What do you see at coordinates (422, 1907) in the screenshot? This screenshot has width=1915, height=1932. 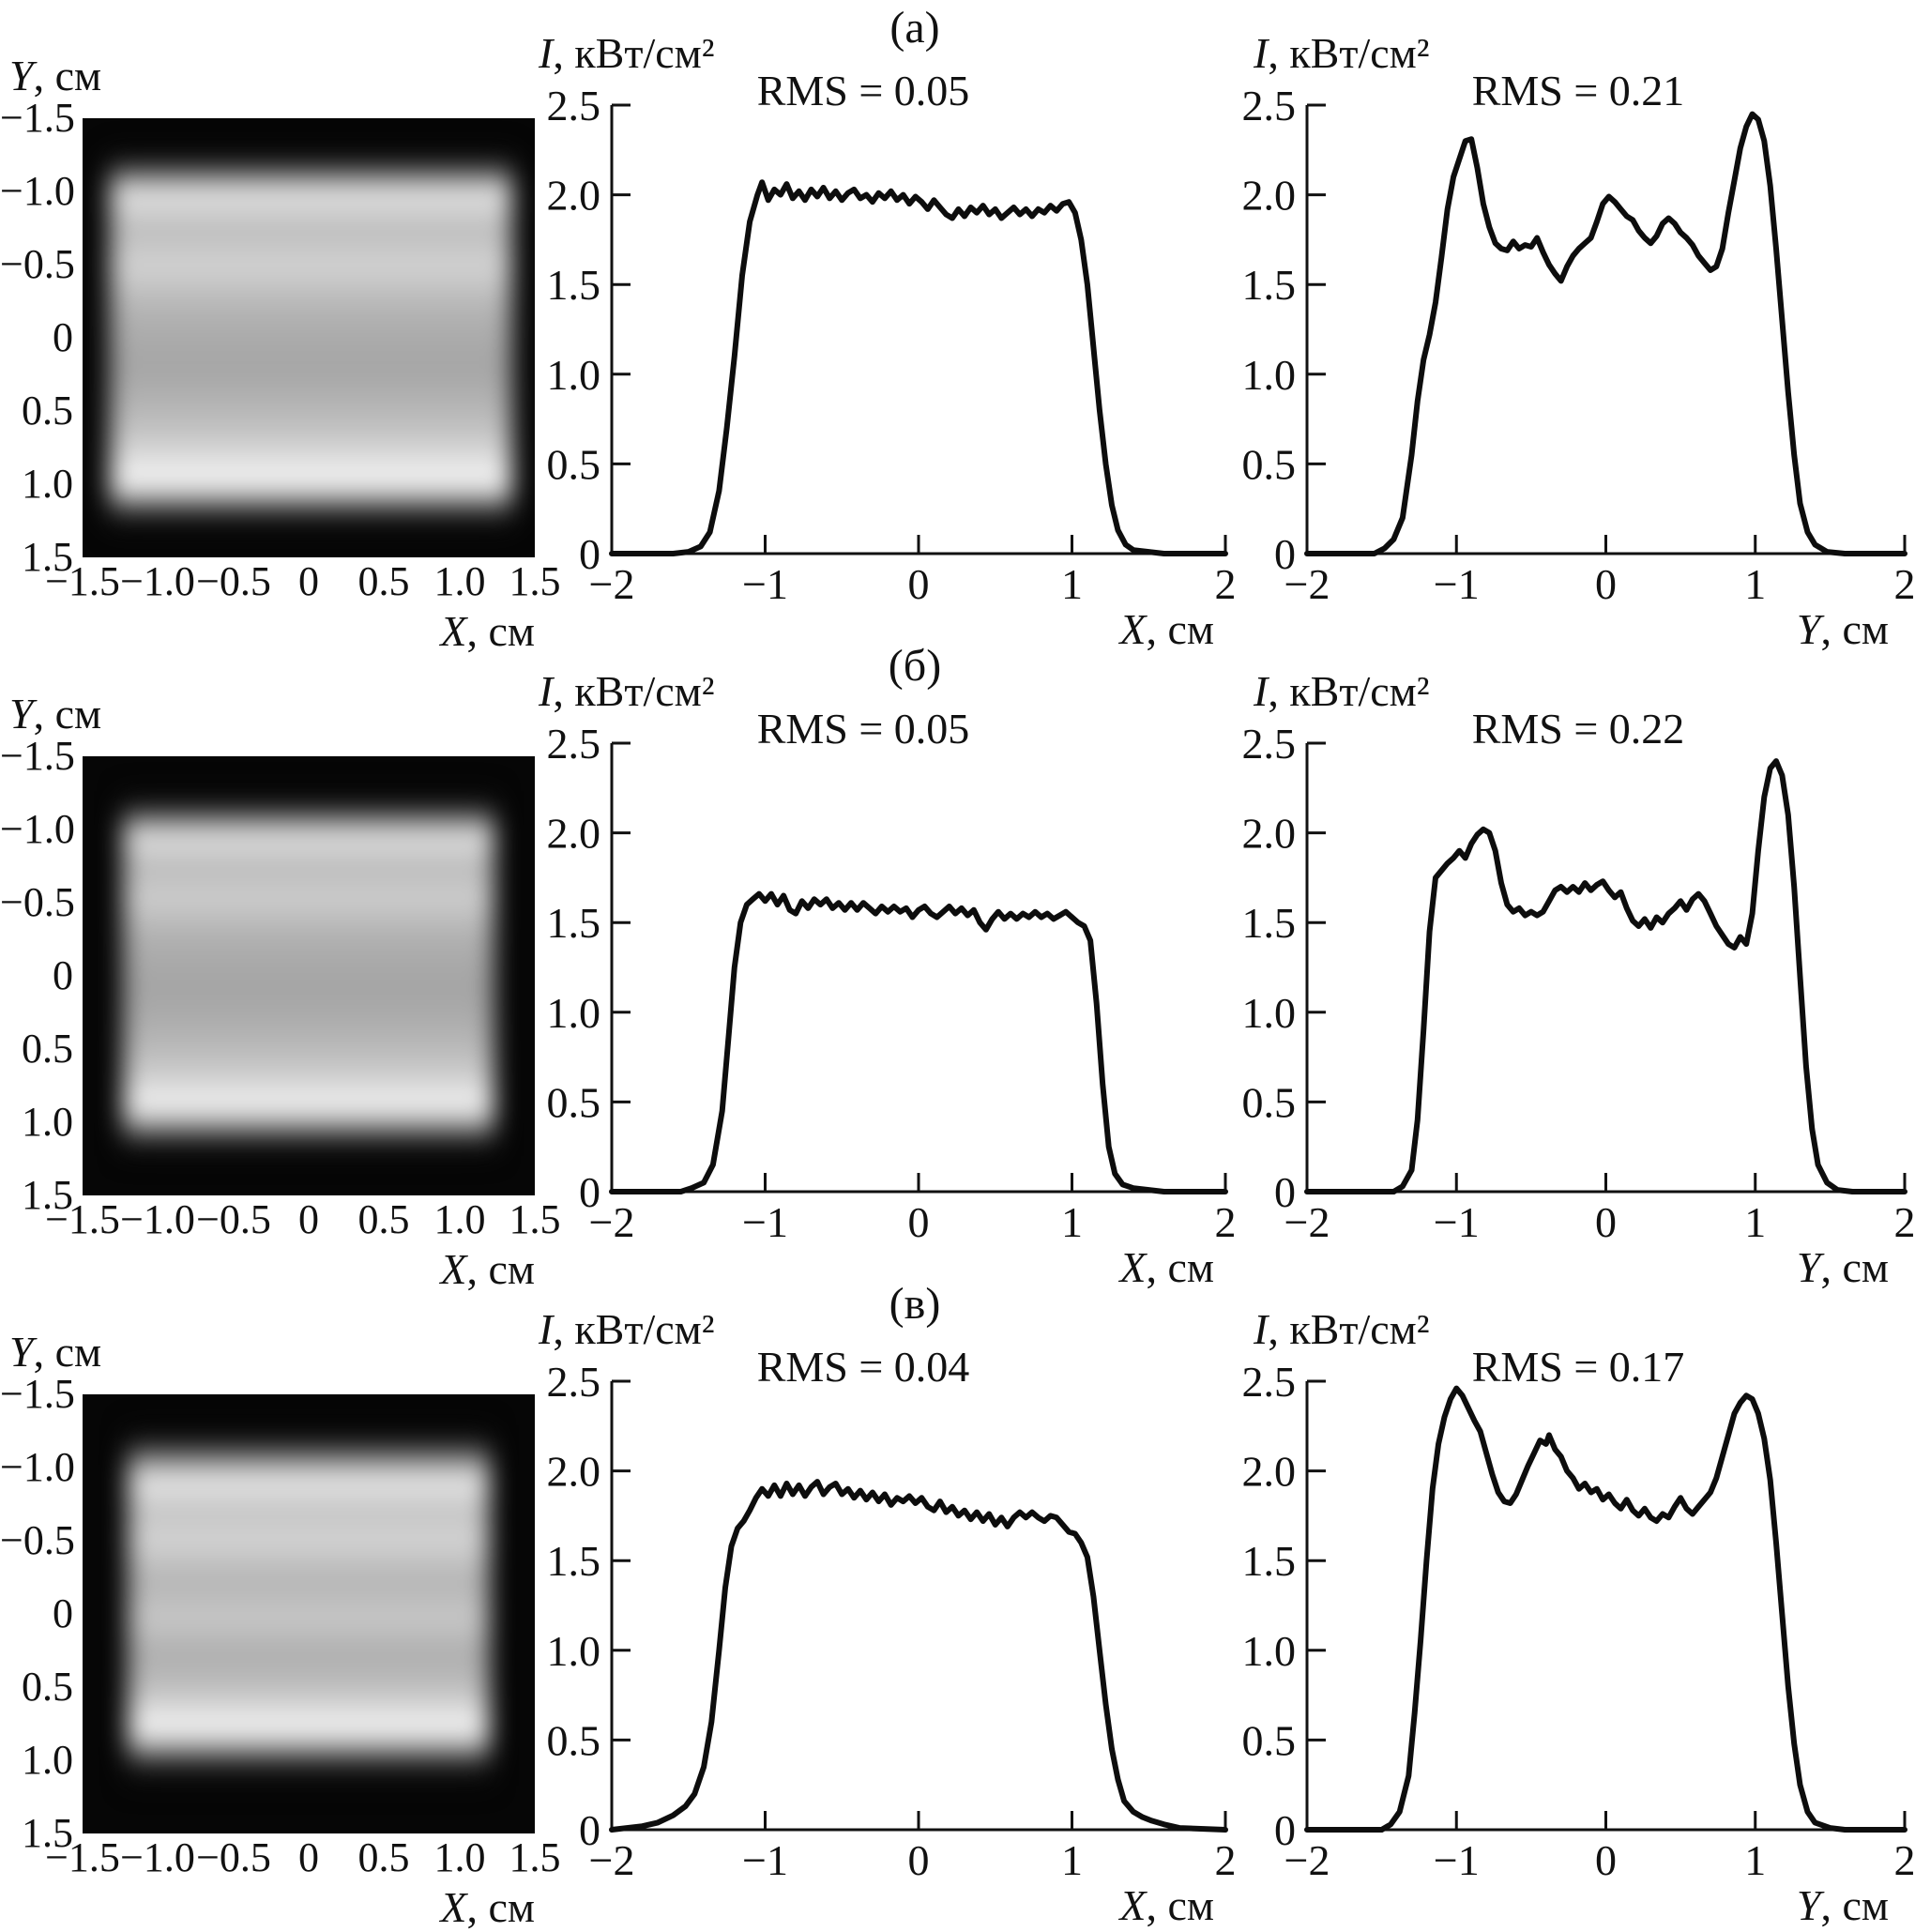 I see `beam-x-axis-title: X, см` at bounding box center [422, 1907].